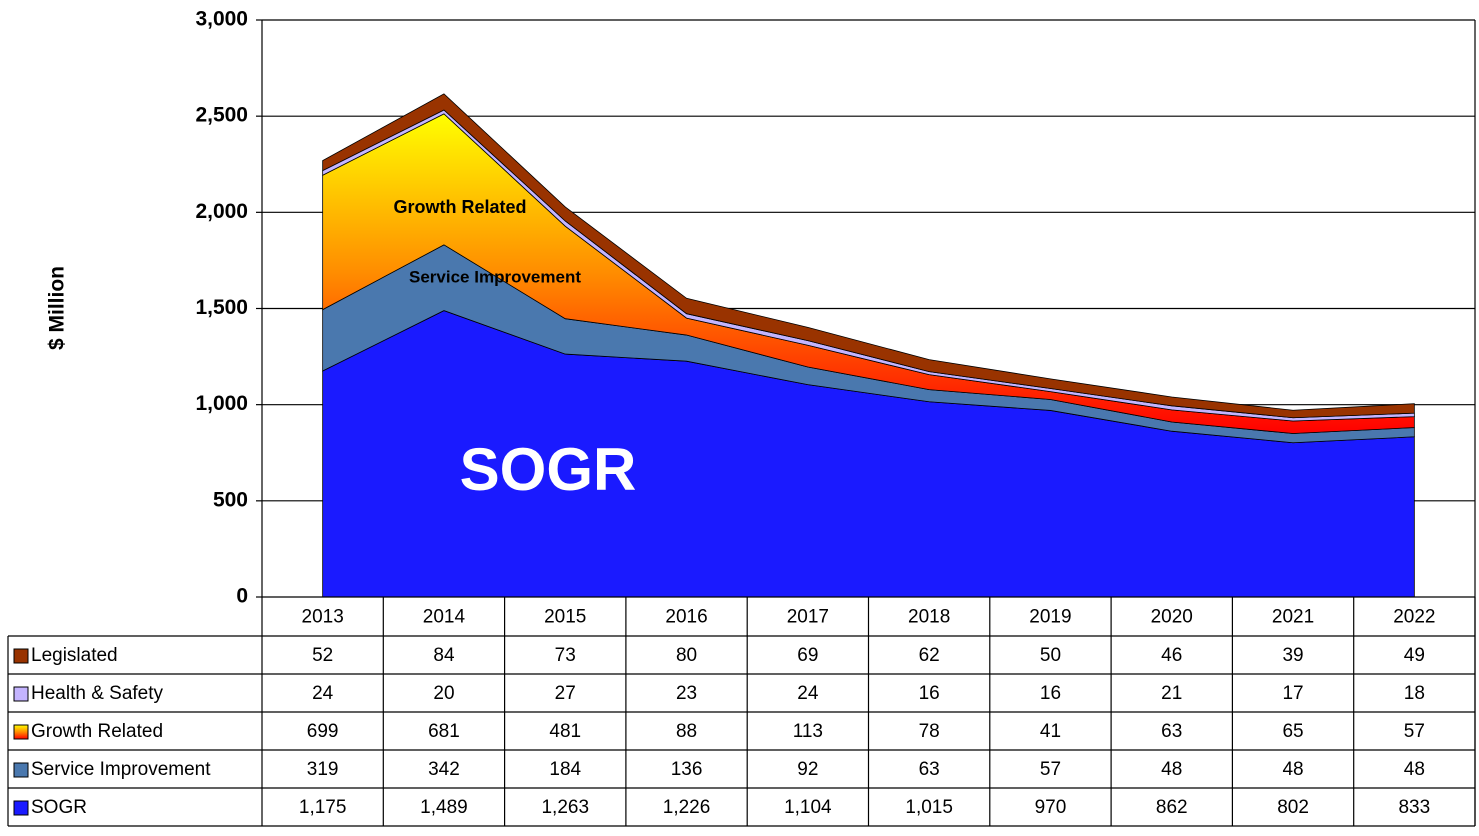 This screenshot has width=1479, height=836. I want to click on y-tick-label: 0, so click(242, 596).